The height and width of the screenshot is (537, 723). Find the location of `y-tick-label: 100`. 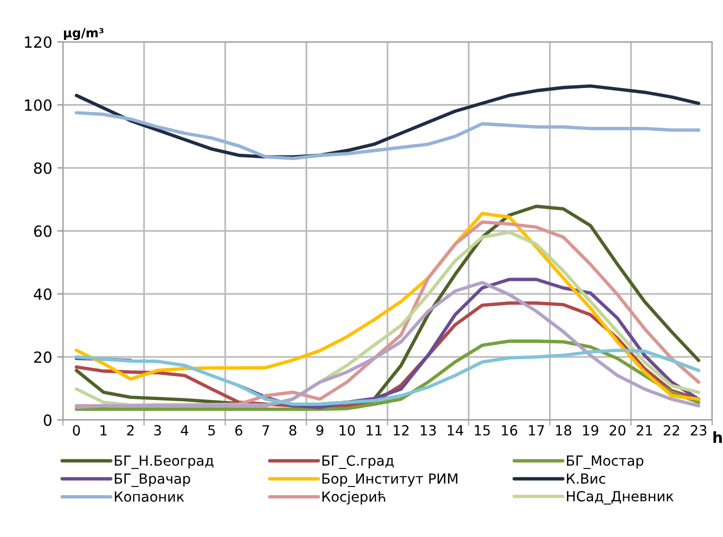

y-tick-label: 100 is located at coordinates (38, 105).